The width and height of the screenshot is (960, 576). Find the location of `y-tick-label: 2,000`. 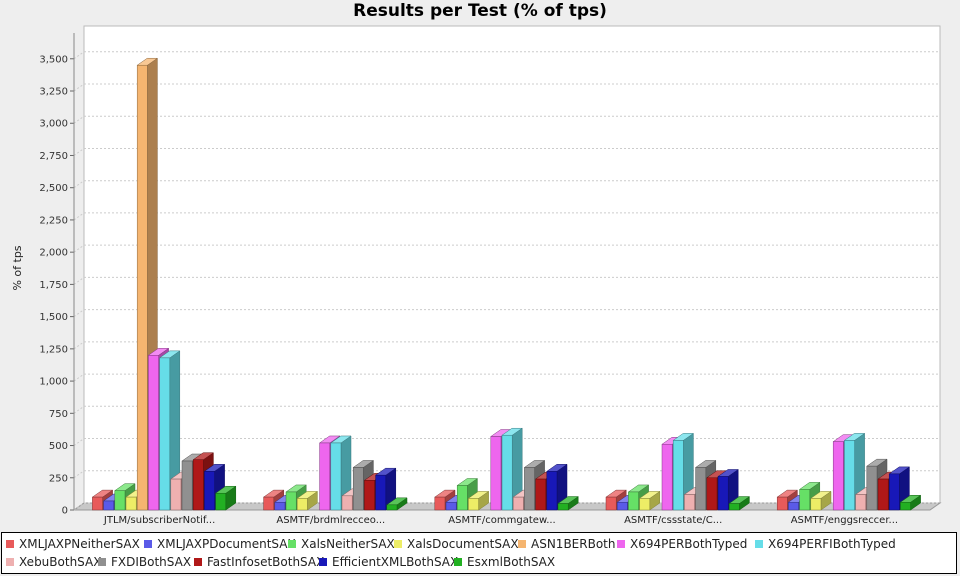

y-tick-label: 2,000 is located at coordinates (53, 253).